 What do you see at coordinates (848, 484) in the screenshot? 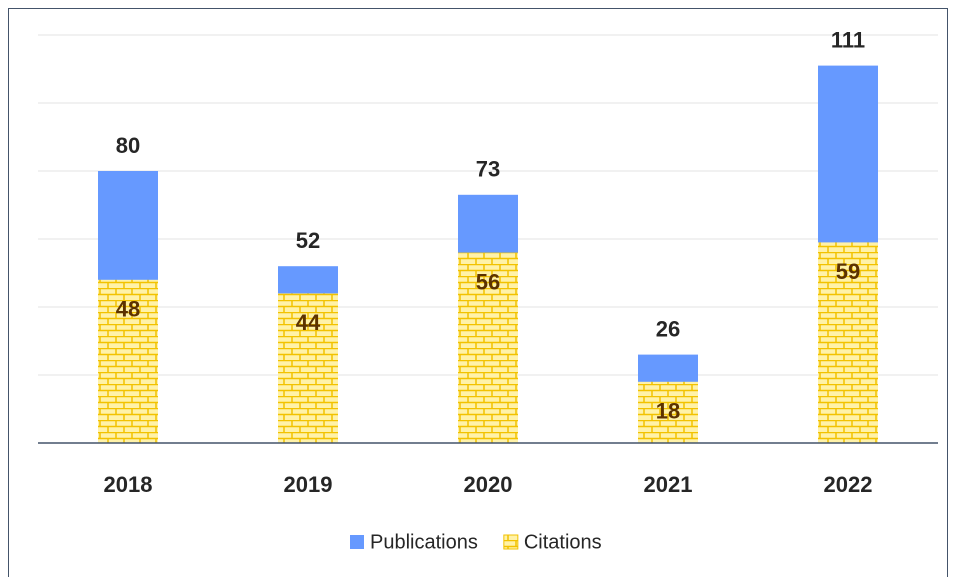
I see `x-tick-label: 2022` at bounding box center [848, 484].